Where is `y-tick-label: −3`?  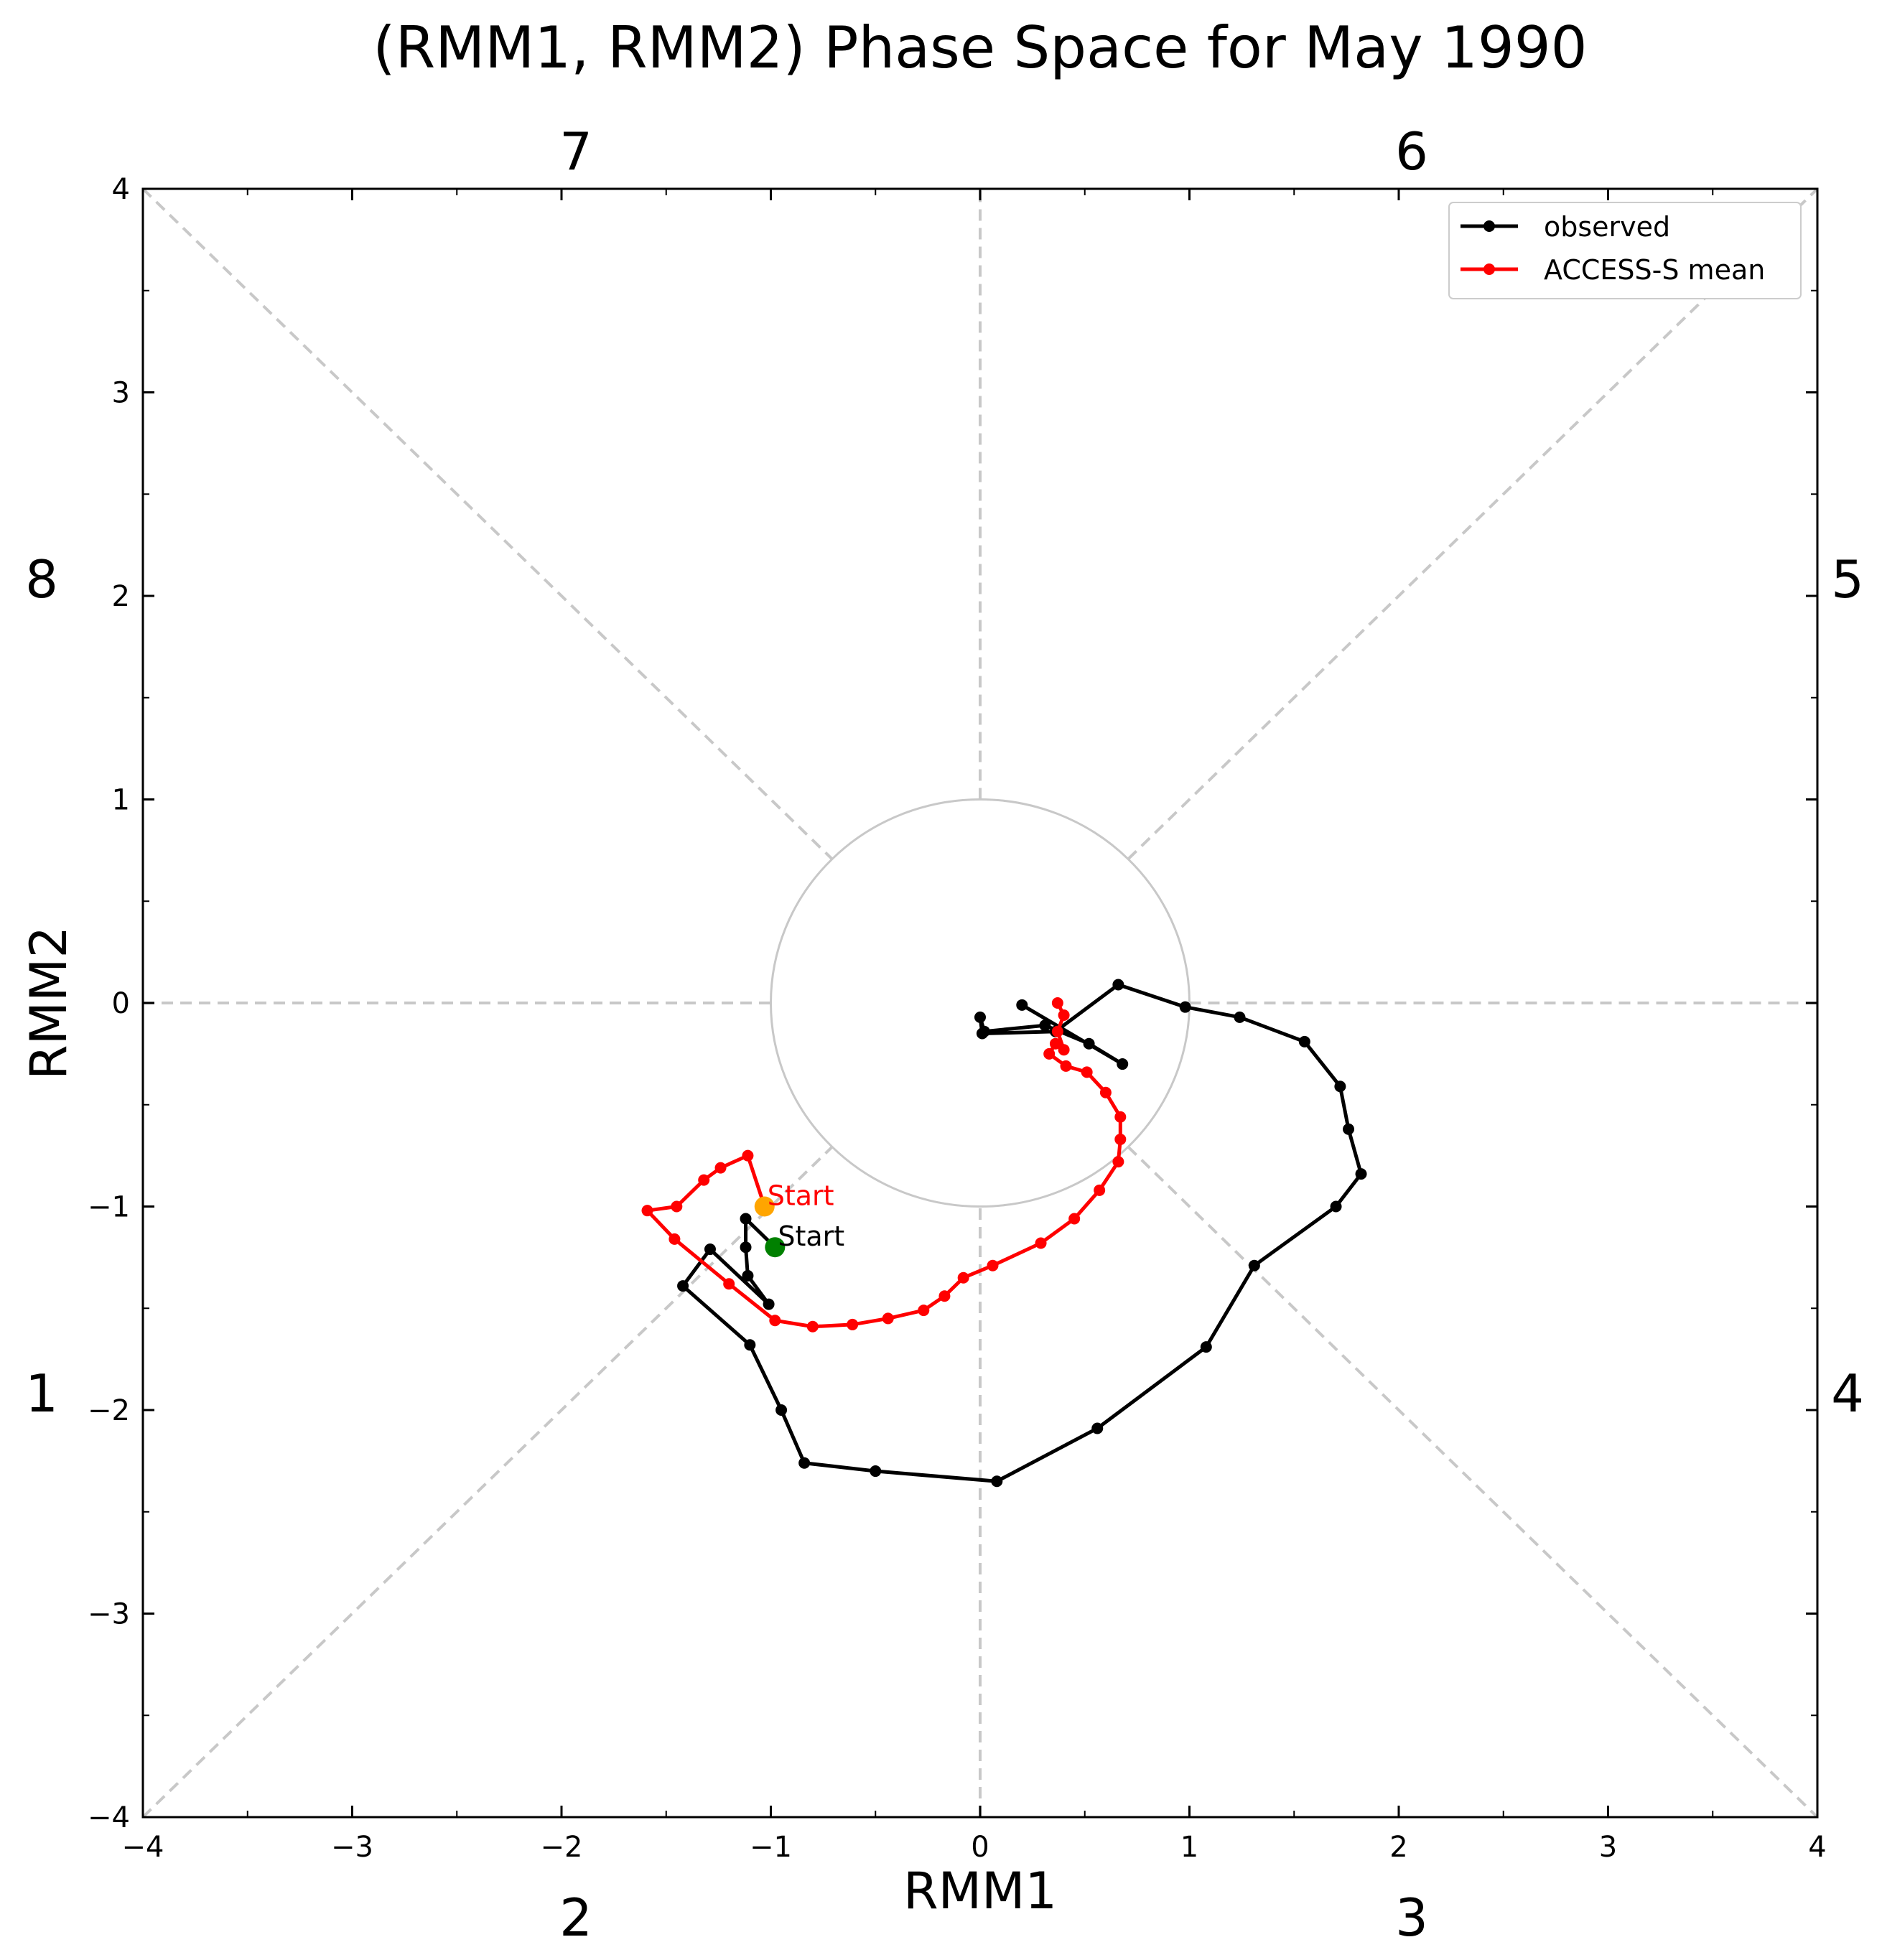 y-tick-label: −3 is located at coordinates (109, 1614).